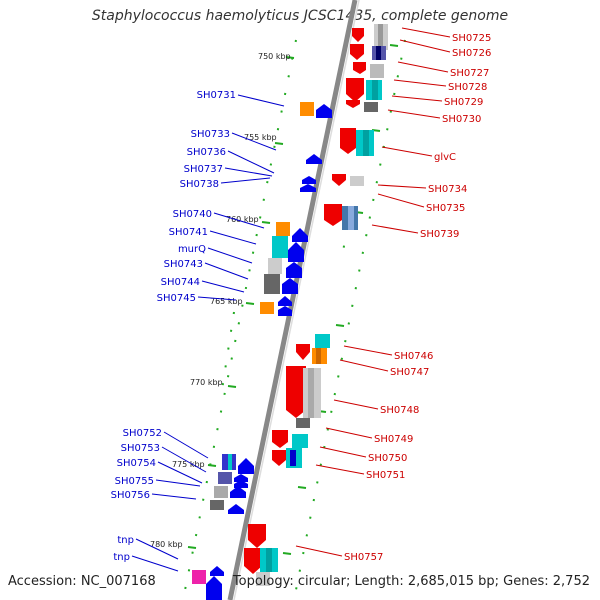 This screenshot has width=600, height=600. Describe the element at coordinates (257, 536) in the screenshot. I see `gene-SH0757` at that location.